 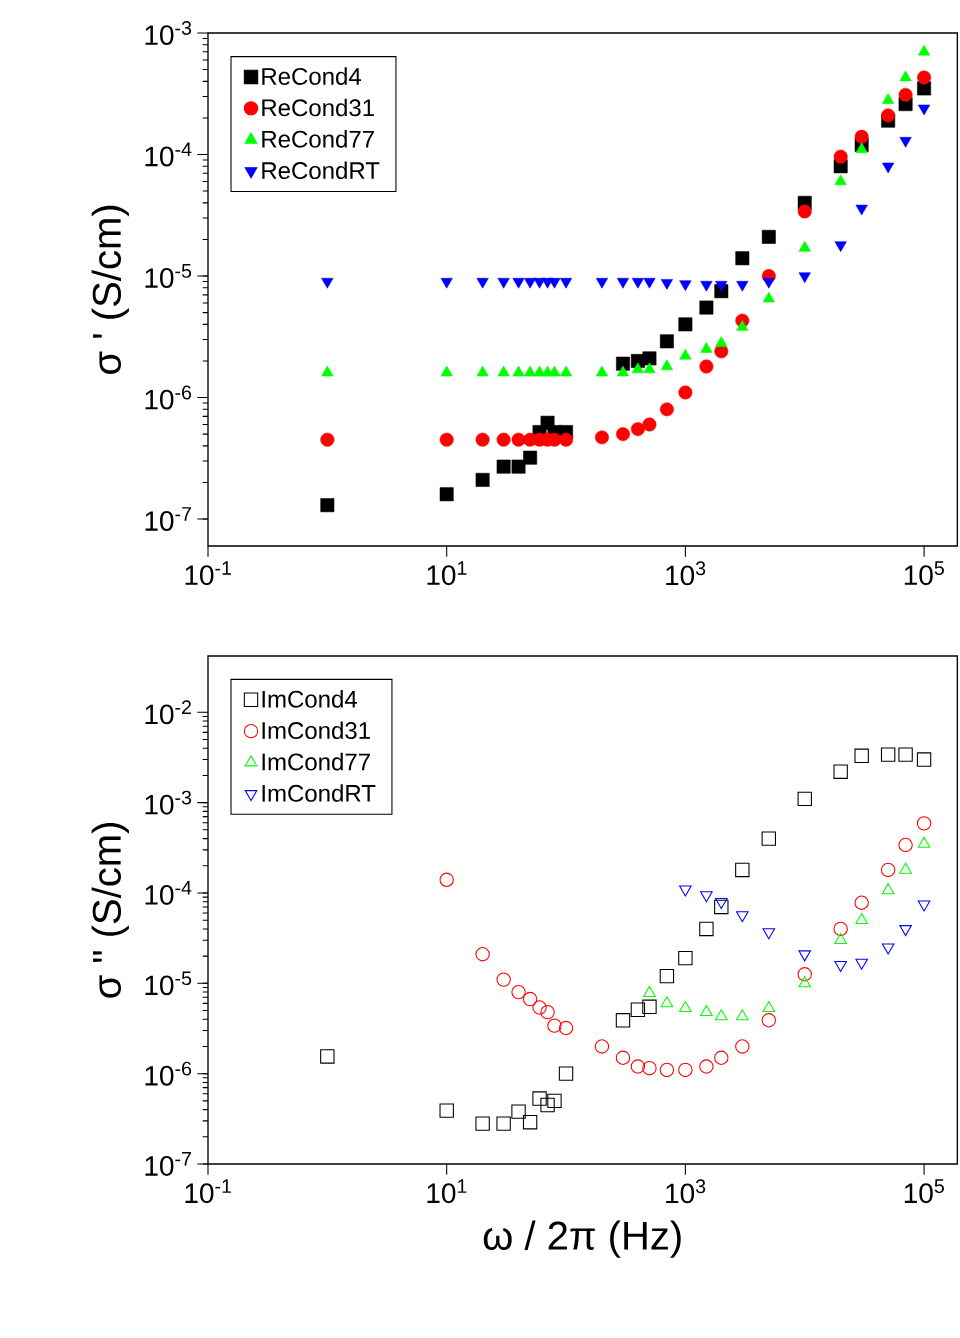 I want to click on y-tick-label: 10$^{-2}$, so click(x=168, y=712).